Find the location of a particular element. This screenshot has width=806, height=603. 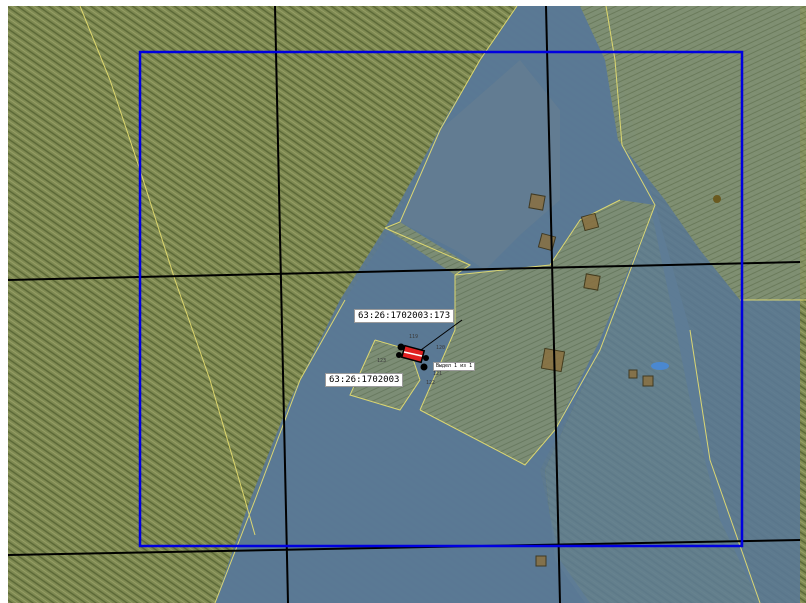

location-marker-icon is located at coordinates (412, 357).